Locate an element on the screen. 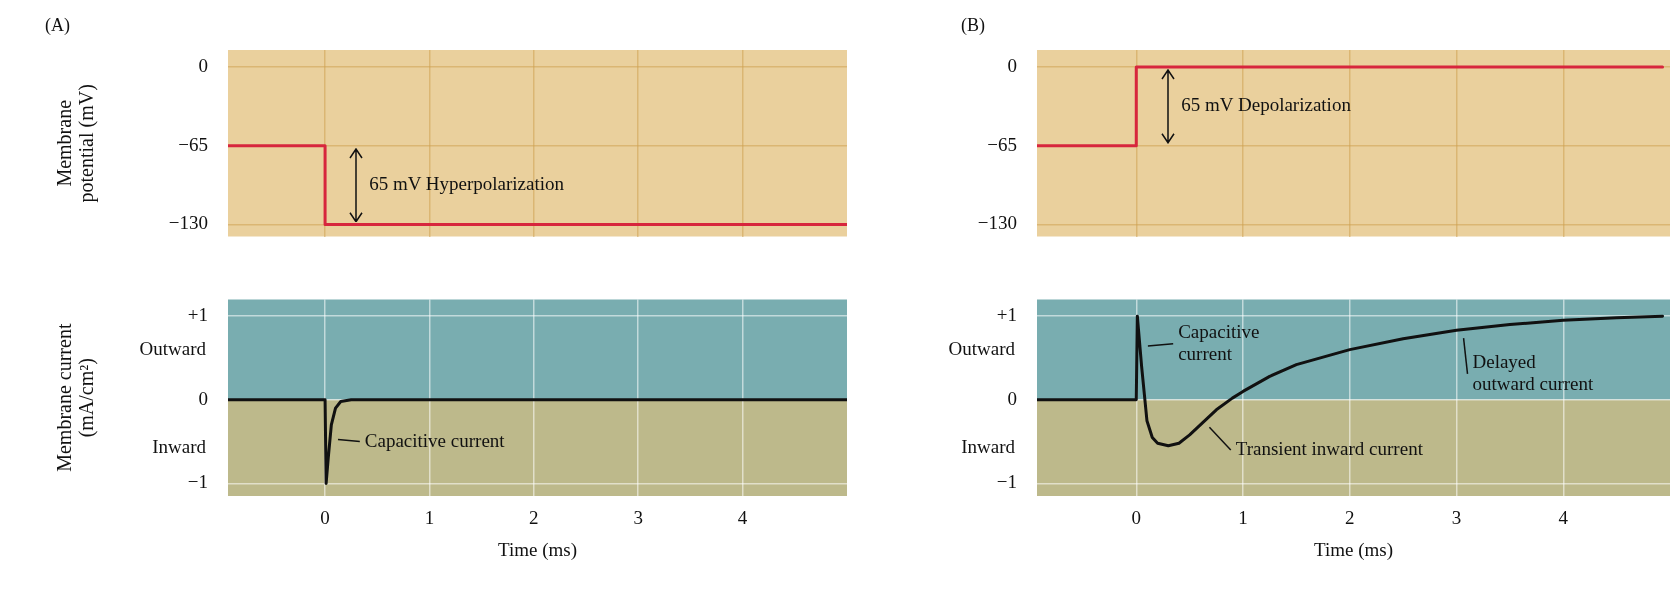 The width and height of the screenshot is (1670, 596). text: (A) is located at coordinates (57, 25).